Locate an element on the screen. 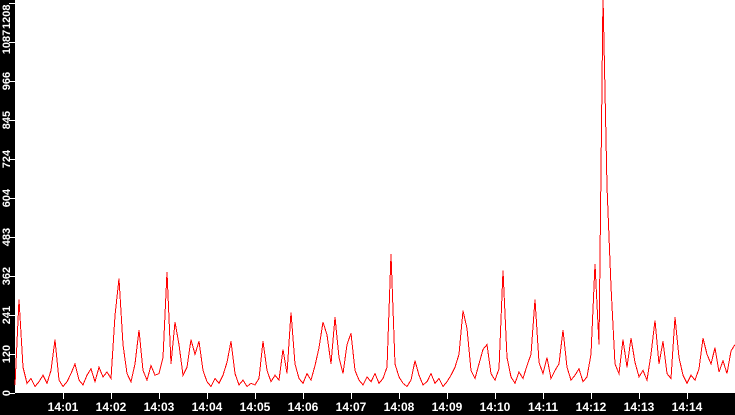 The image size is (735, 415). x-axis-strip is located at coordinates (367, 404).